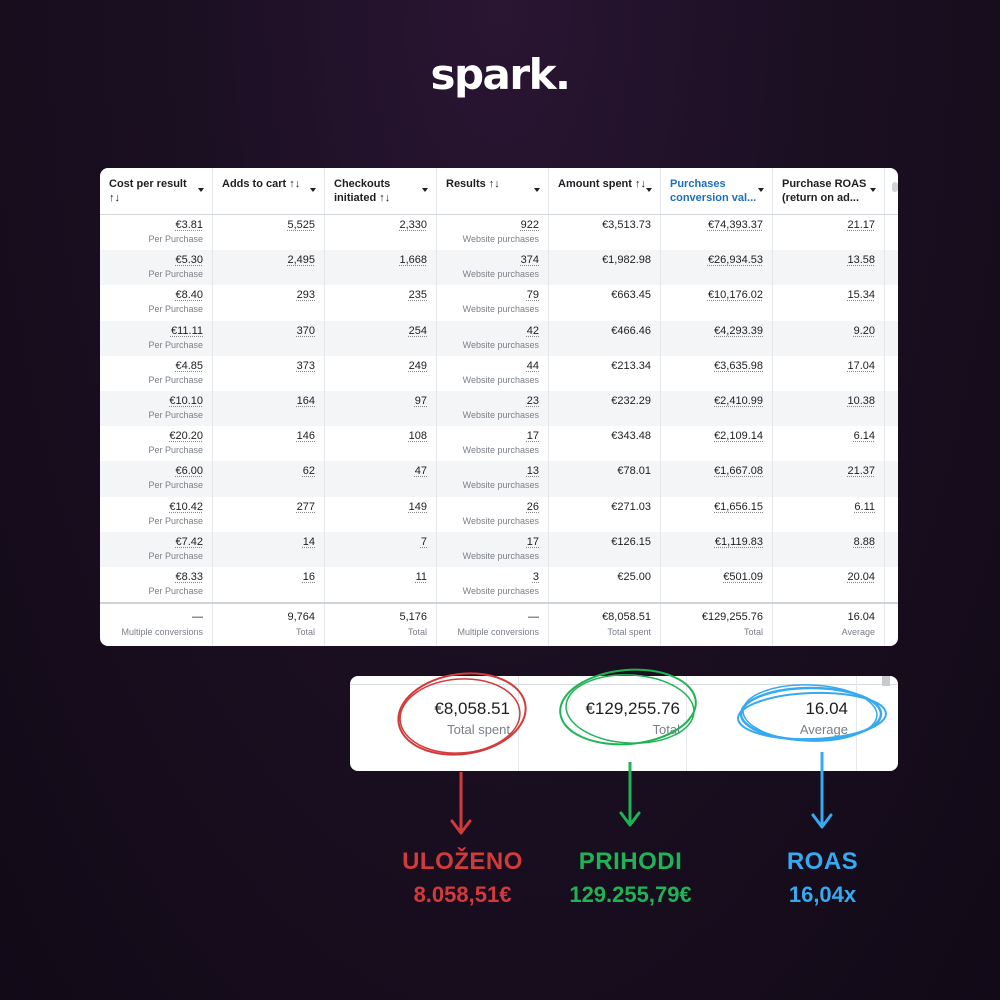  What do you see at coordinates (717, 514) in the screenshot?
I see `table-cell-purchases-conversion-value: €1,656.15` at bounding box center [717, 514].